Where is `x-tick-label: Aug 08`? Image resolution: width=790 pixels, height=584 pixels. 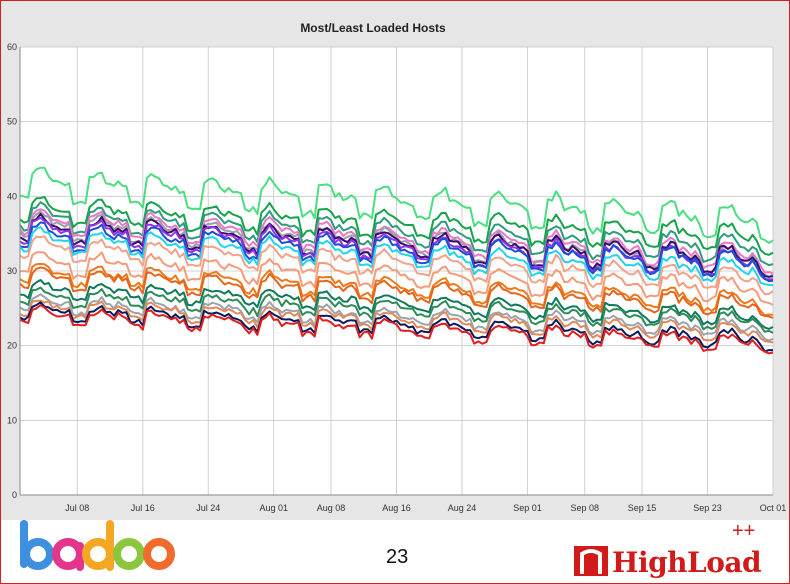 x-tick-label: Aug 08 is located at coordinates (331, 508).